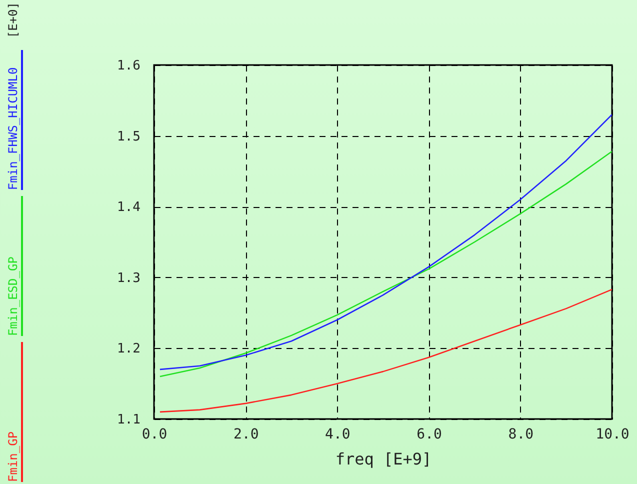 This screenshot has width=637, height=484. I want to click on x-tick-label: 0.0, so click(155, 434).